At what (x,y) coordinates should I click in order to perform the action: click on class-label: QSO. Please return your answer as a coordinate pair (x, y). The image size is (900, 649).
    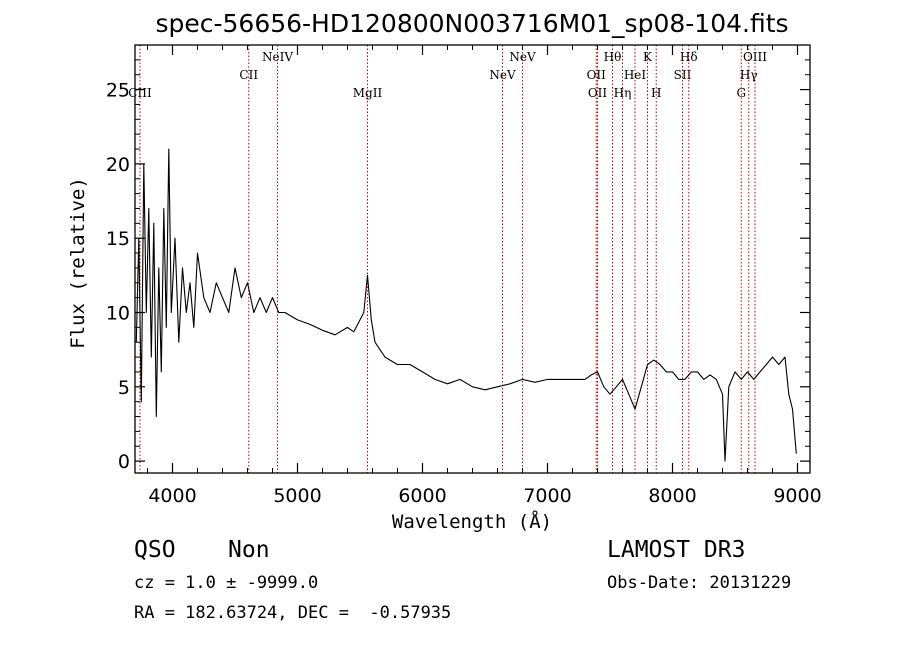
    Looking at the image, I should click on (155, 550).